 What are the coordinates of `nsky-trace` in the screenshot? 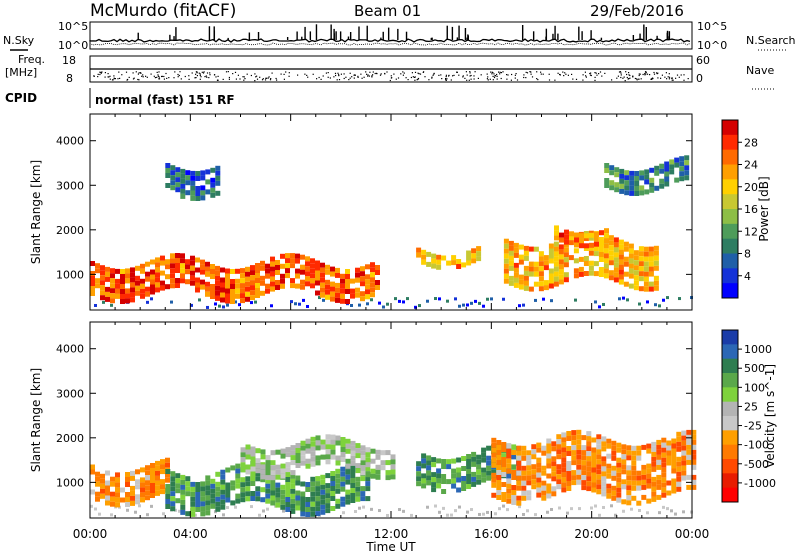 It's located at (390, 40).